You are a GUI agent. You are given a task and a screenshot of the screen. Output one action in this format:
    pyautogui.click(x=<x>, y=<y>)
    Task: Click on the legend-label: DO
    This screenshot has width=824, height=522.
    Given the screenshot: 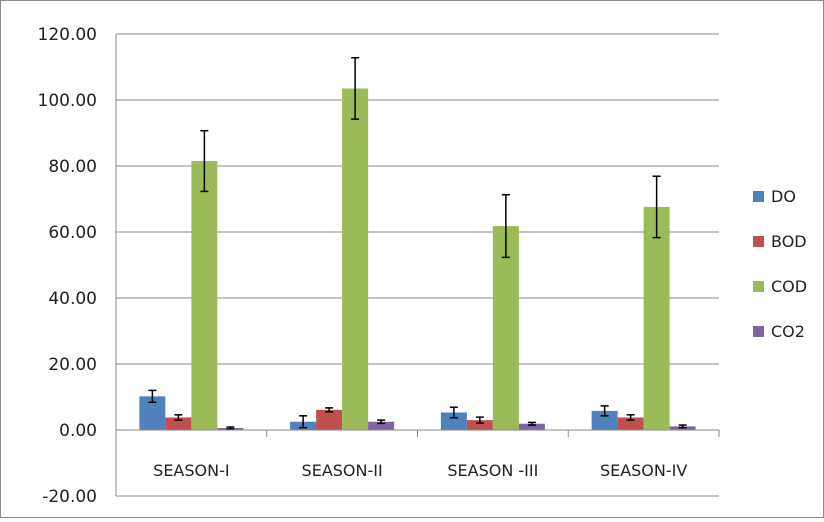 What is the action you would take?
    pyautogui.click(x=783, y=196)
    